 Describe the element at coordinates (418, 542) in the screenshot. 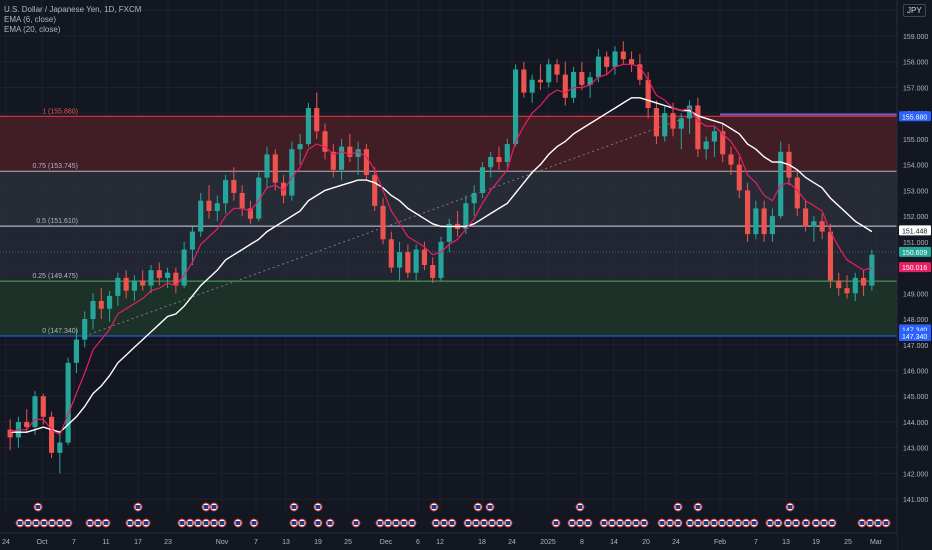

I see `time-tick-label: 6` at that location.